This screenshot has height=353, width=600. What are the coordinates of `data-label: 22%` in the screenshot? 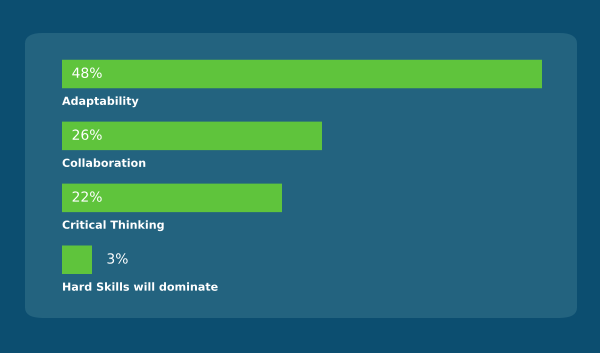 It's located at (87, 196).